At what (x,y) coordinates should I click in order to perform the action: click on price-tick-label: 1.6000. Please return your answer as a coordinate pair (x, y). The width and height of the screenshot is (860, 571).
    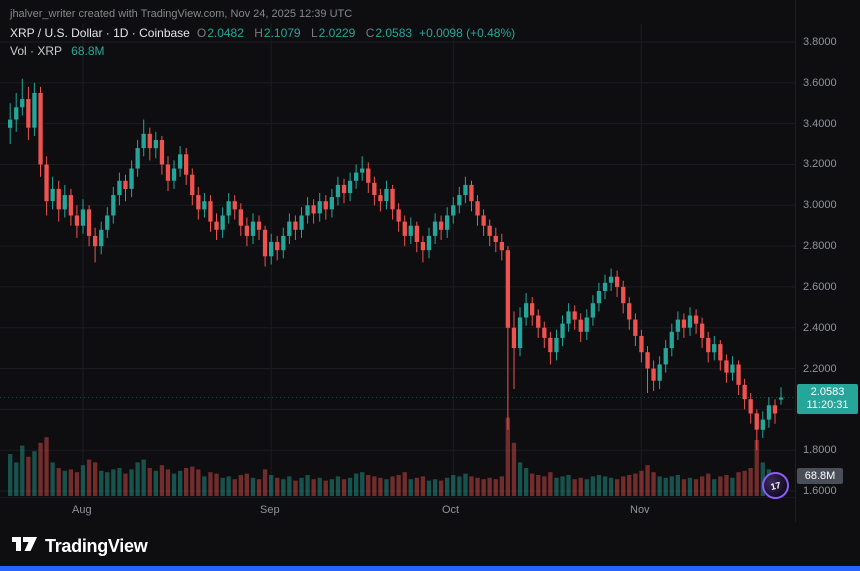
    Looking at the image, I should click on (820, 491).